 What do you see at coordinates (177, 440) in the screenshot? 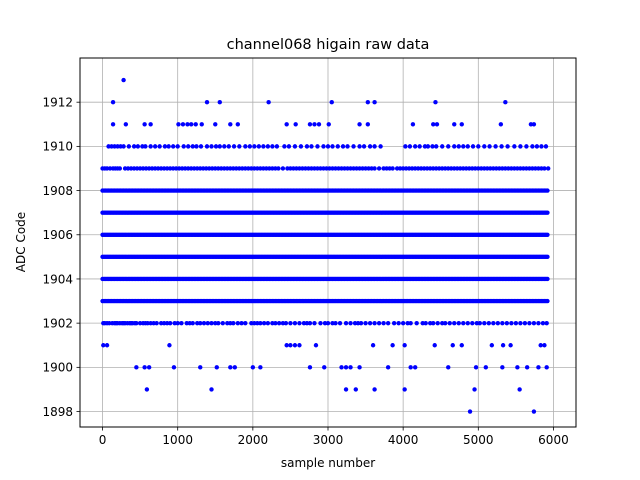
I see `x-tick-label: 1000` at bounding box center [177, 440].